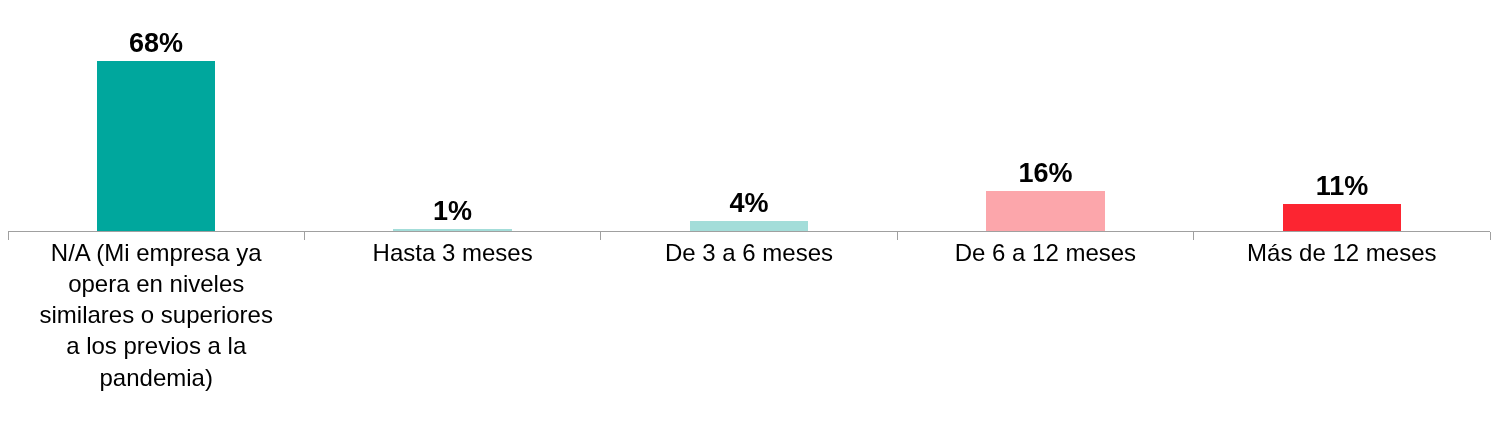  Describe the element at coordinates (749, 203) in the screenshot. I see `data-label: 4%` at that location.